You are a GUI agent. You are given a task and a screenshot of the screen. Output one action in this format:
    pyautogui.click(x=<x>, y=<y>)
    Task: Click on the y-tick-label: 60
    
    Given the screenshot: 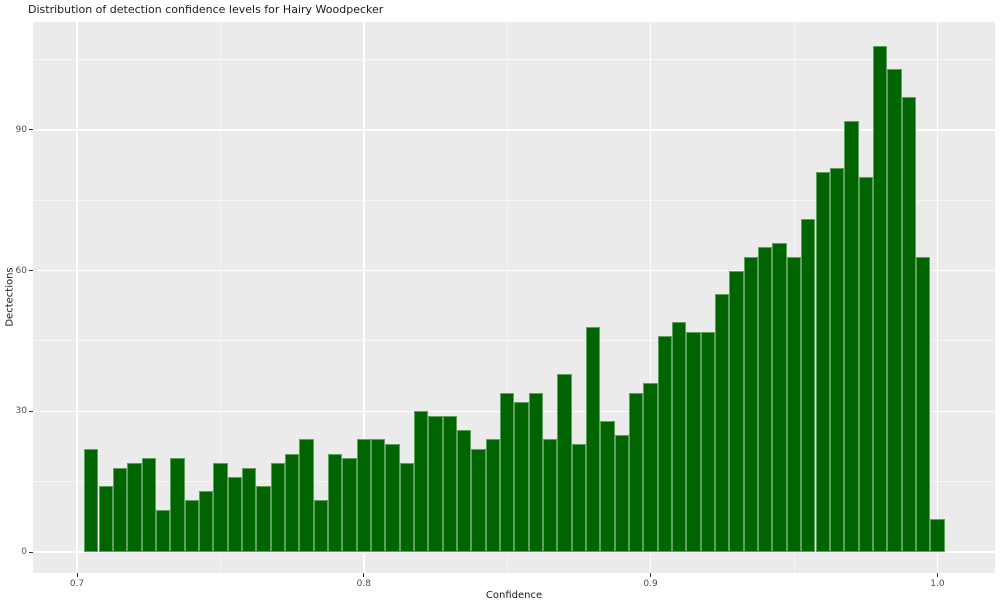 What is the action you would take?
    pyautogui.click(x=21, y=270)
    